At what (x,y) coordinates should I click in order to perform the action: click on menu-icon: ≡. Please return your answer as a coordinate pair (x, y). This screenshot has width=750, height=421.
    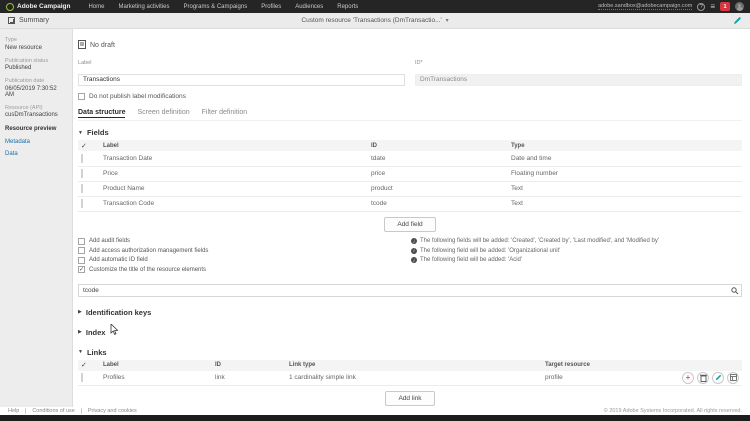
    Looking at the image, I should click on (712, 6).